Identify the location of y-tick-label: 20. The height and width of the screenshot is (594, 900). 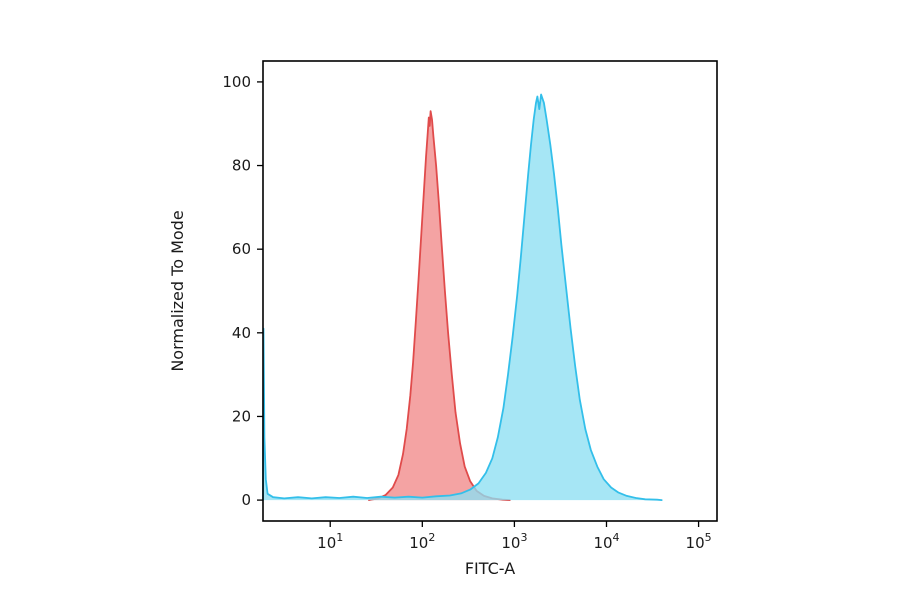
(241, 416).